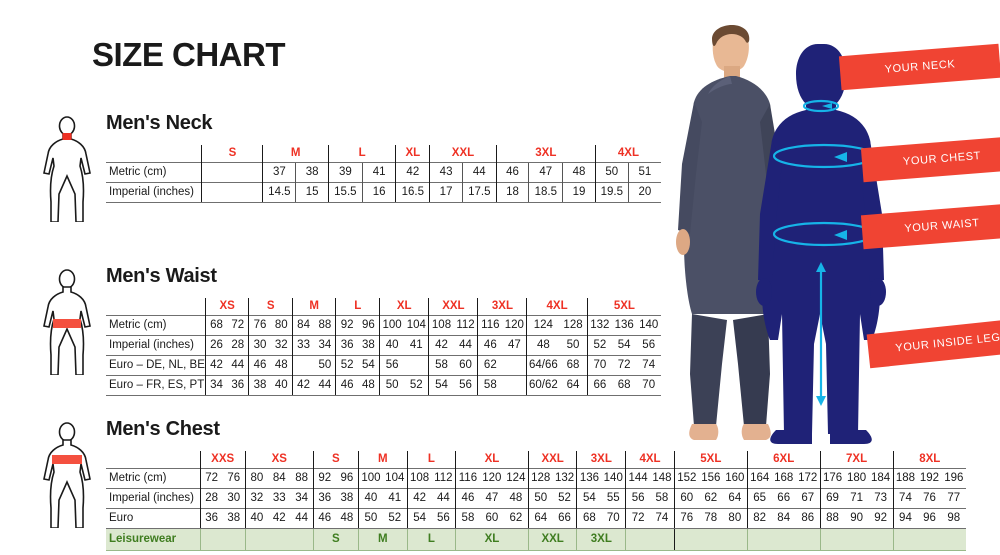 The height and width of the screenshot is (555, 1000). What do you see at coordinates (514, 325) in the screenshot?
I see `cell: 120` at bounding box center [514, 325].